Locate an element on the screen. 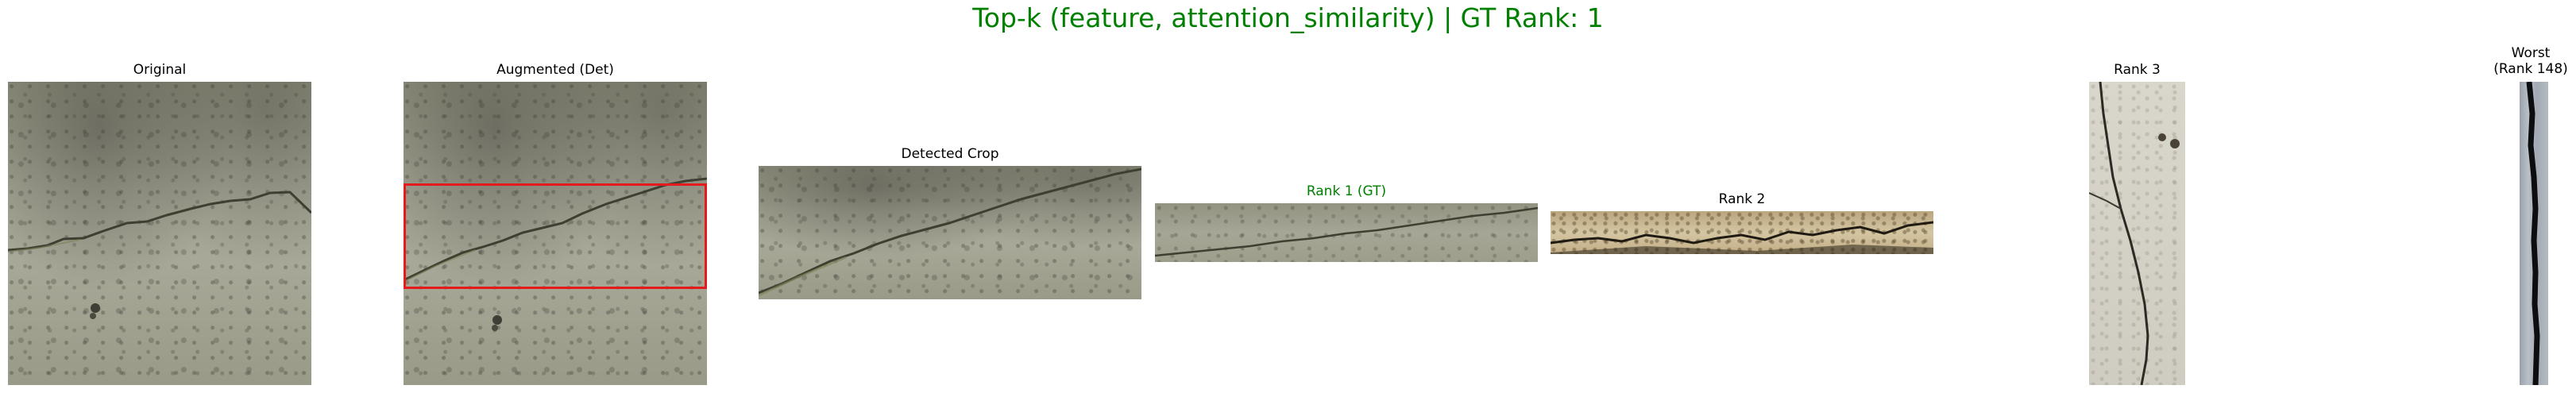  detection-box is located at coordinates (555, 236).